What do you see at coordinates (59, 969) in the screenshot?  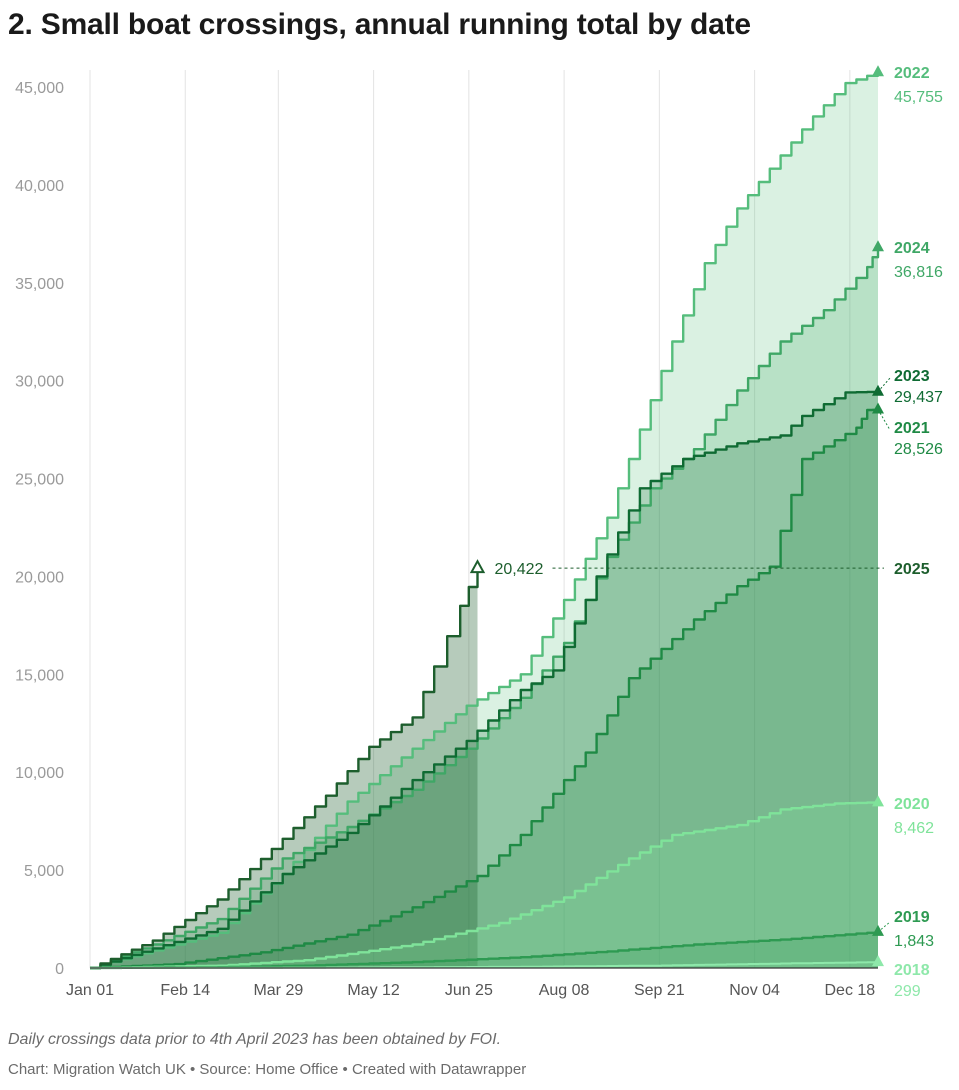 I see `y-tick-label: 0` at bounding box center [59, 969].